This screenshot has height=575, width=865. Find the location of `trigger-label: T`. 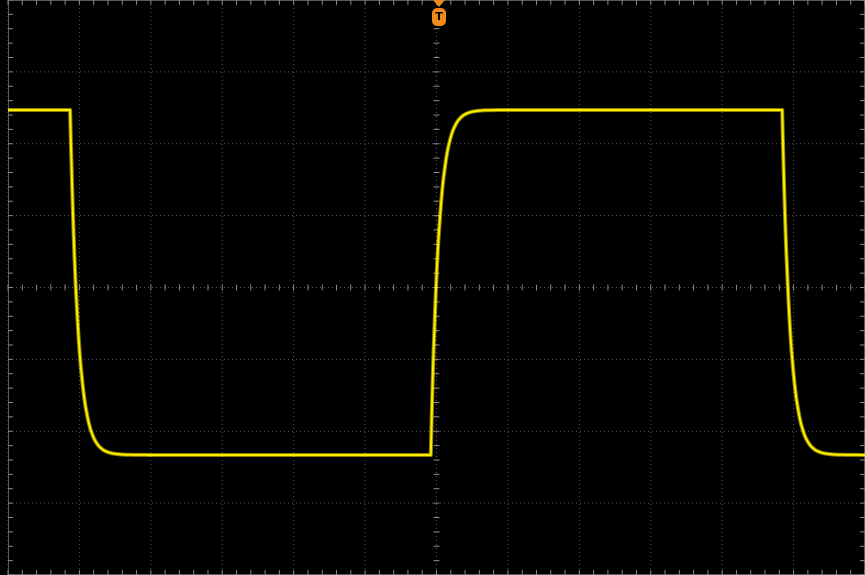

trigger-label: T is located at coordinates (439, 16).